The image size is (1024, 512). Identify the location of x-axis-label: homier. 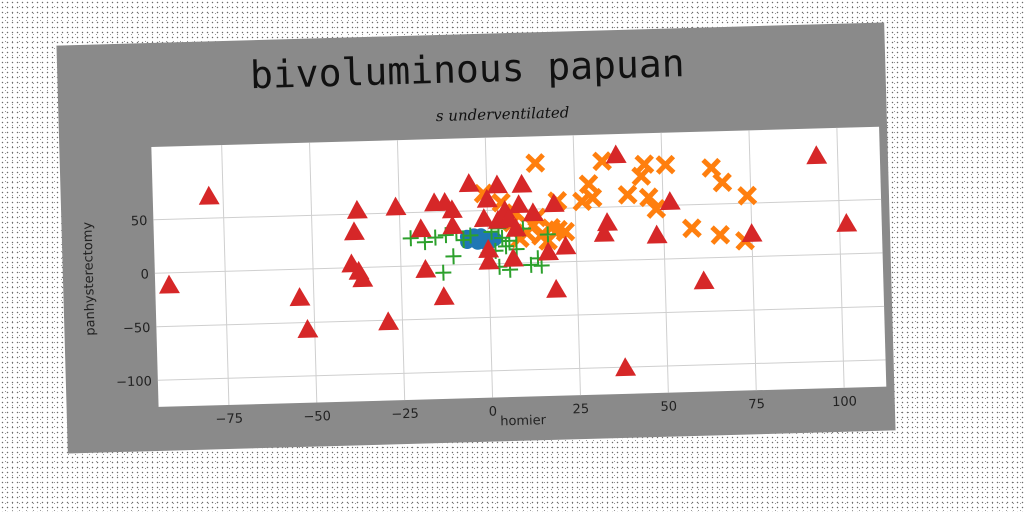
(523, 421).